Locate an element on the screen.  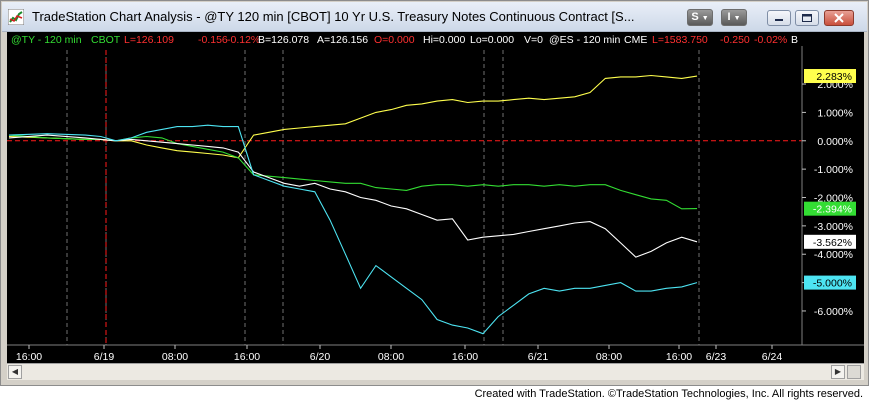
y-tick-label: -2.000% is located at coordinates (833, 199).